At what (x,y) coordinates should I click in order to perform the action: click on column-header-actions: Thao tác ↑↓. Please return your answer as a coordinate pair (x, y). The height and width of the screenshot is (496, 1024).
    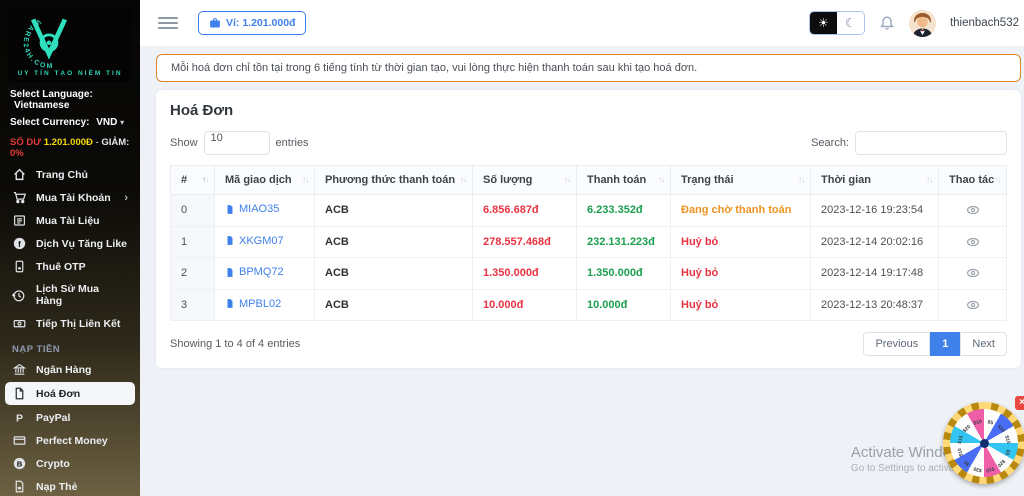
    Looking at the image, I should click on (972, 180).